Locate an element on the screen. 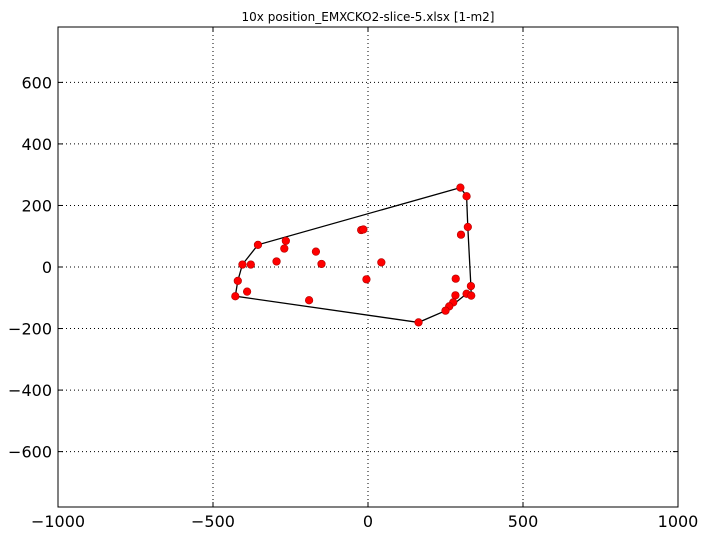 This screenshot has height=541, width=708. x-tick-label: −1000 is located at coordinates (58, 521).